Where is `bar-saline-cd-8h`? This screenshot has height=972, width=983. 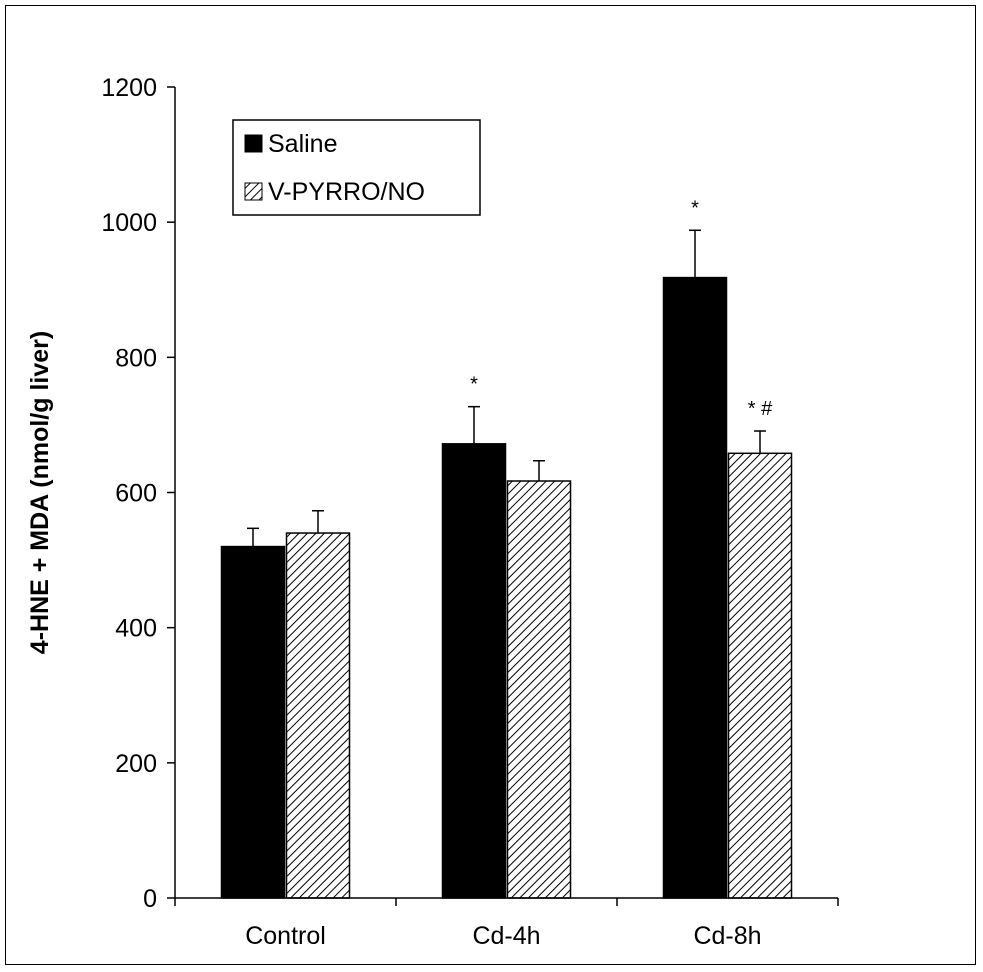
bar-saline-cd-8h is located at coordinates (695, 587).